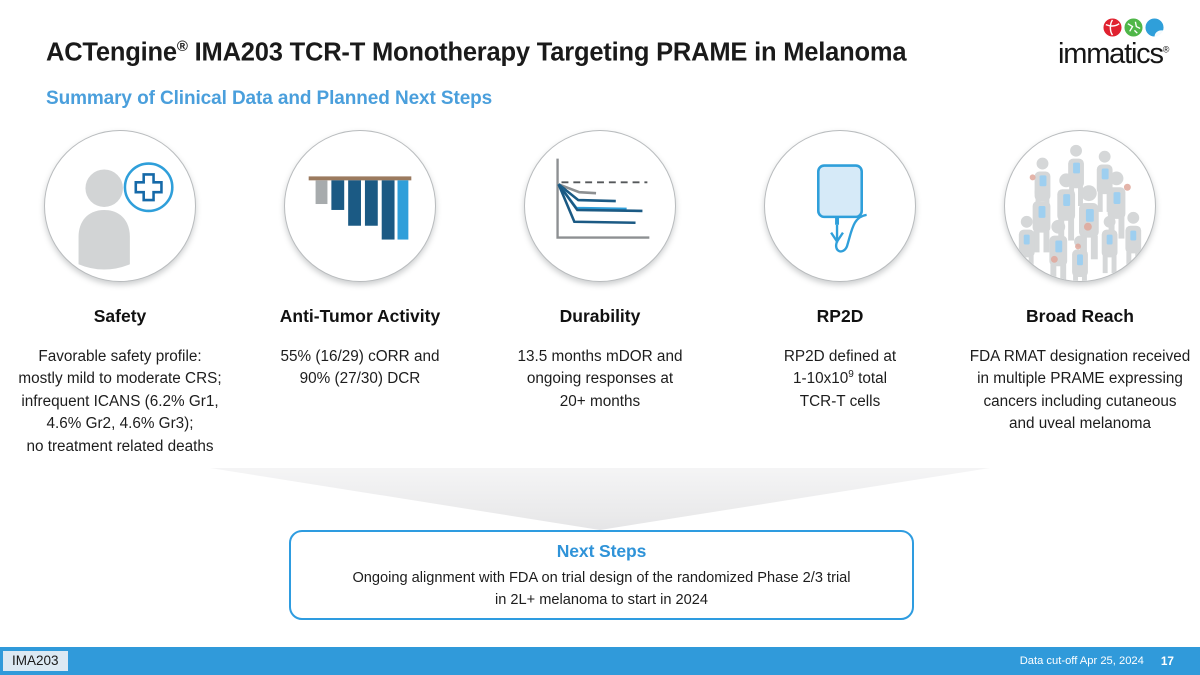 This screenshot has height=675, width=1200. Describe the element at coordinates (840, 316) in the screenshot. I see `column-heading: RP2D` at that location.